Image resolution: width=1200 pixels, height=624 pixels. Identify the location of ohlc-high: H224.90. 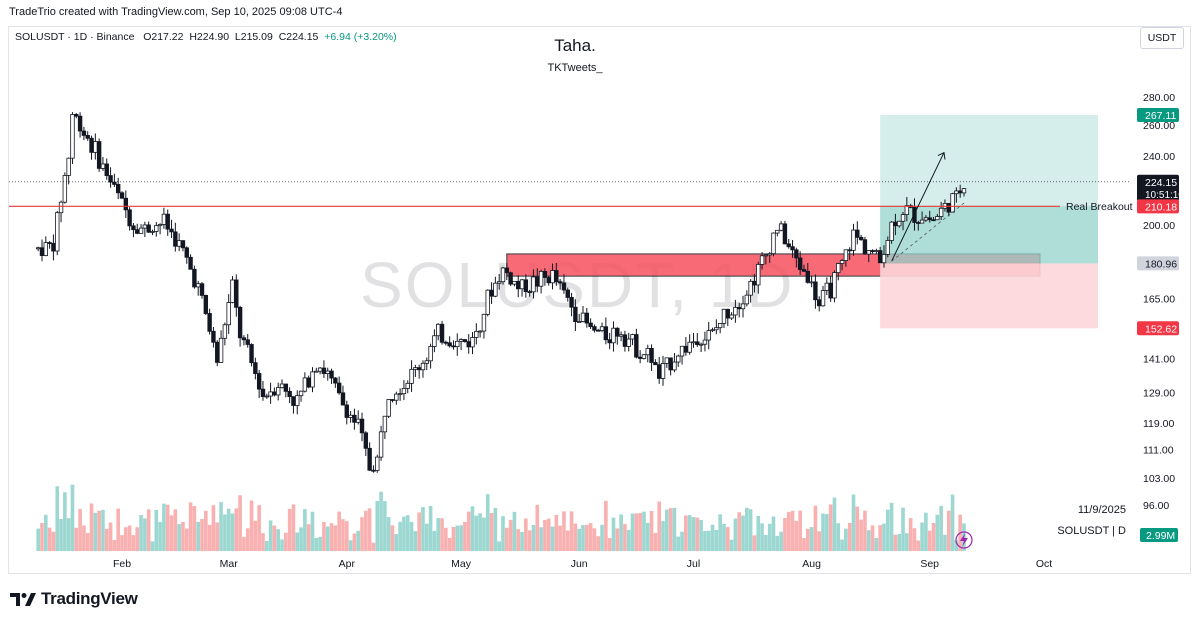
(209, 37).